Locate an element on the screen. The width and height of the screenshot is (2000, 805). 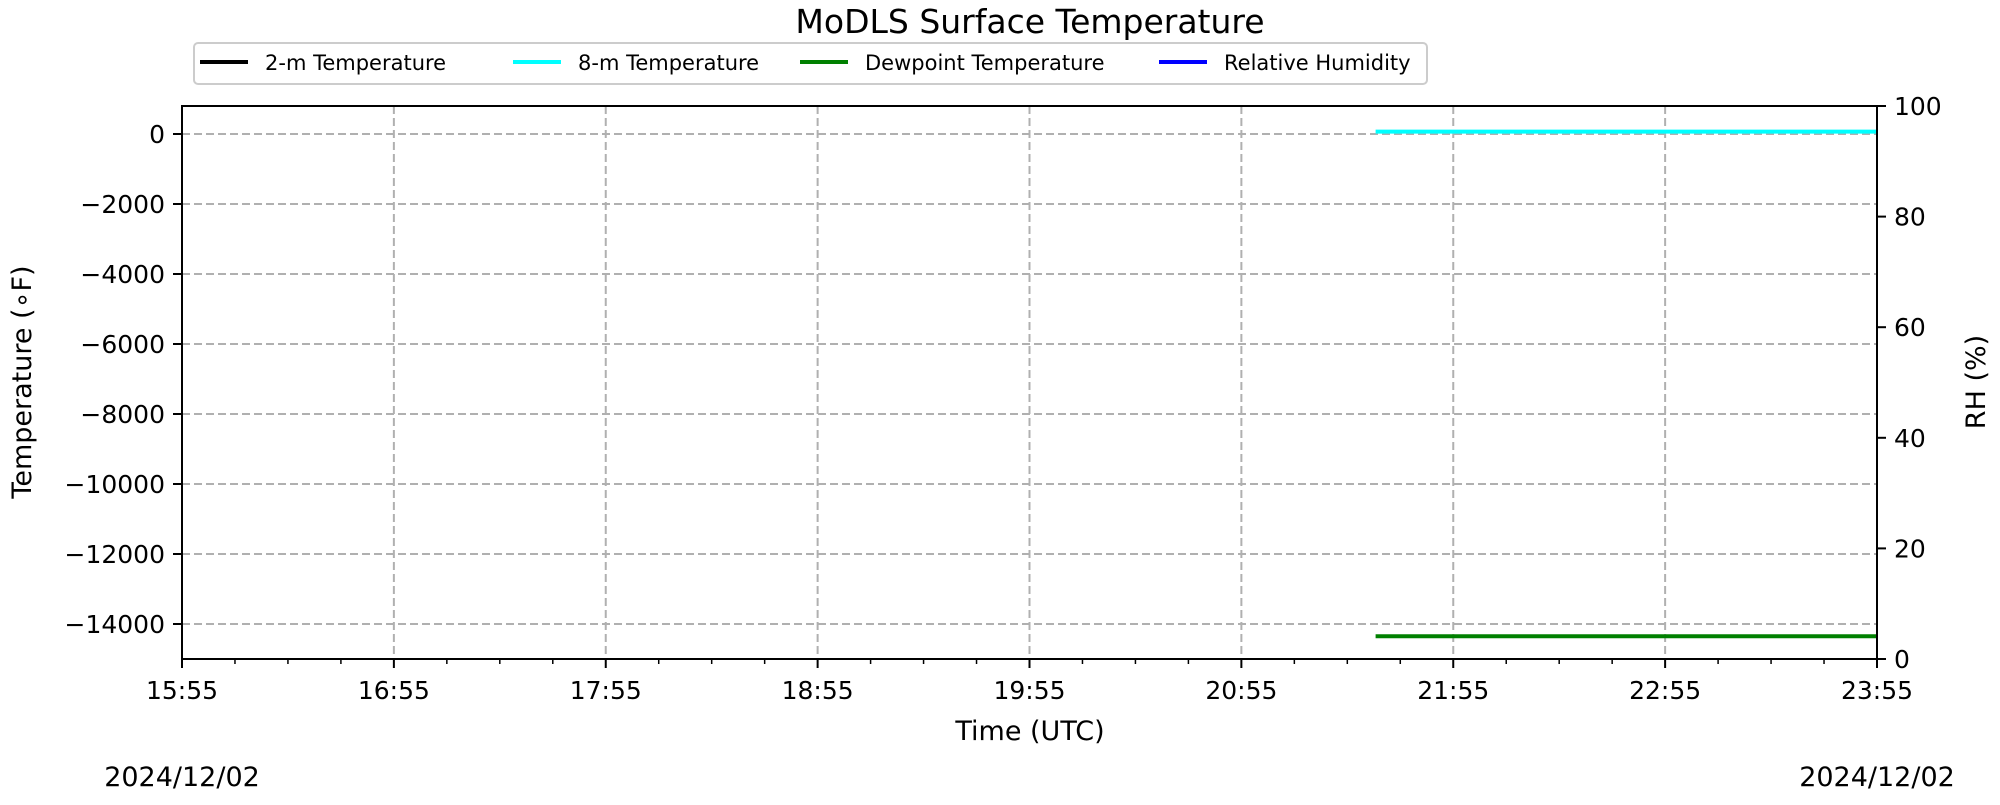
y2-tick-label: 100 is located at coordinates (1918, 106).